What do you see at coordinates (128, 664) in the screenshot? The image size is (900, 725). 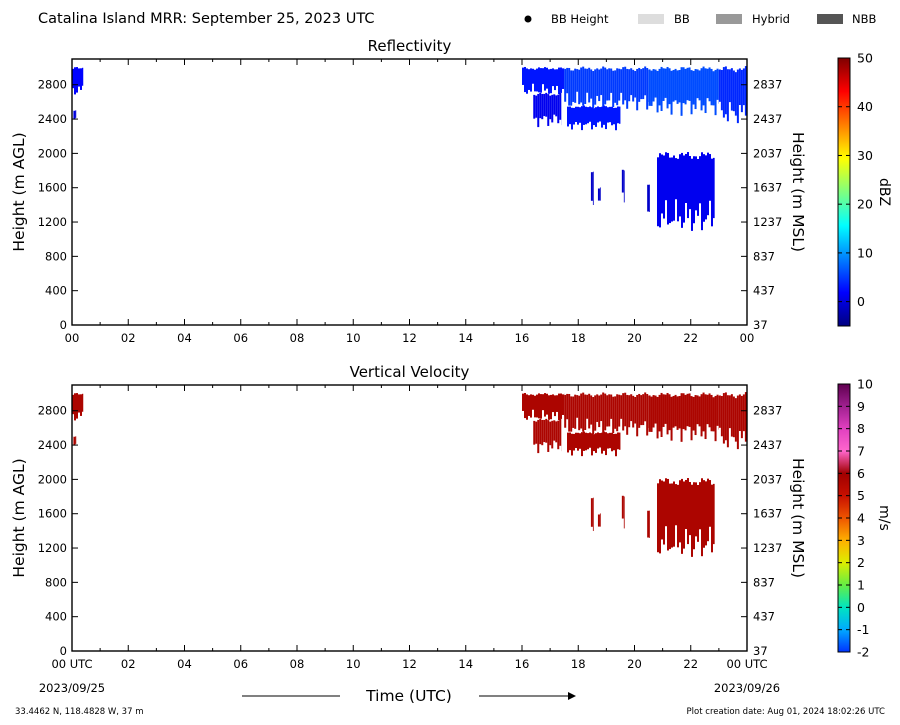 I see `velocity-x-tick-label: 02` at bounding box center [128, 664].